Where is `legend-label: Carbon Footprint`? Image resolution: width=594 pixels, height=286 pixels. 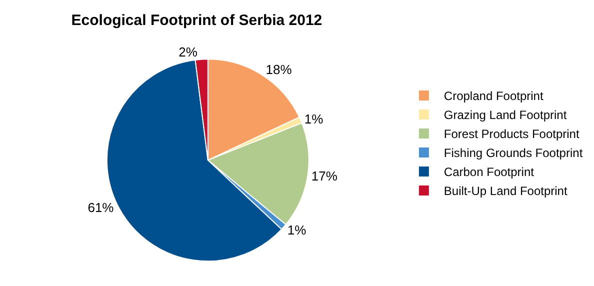 legend-label: Carbon Footprint is located at coordinates (489, 172).